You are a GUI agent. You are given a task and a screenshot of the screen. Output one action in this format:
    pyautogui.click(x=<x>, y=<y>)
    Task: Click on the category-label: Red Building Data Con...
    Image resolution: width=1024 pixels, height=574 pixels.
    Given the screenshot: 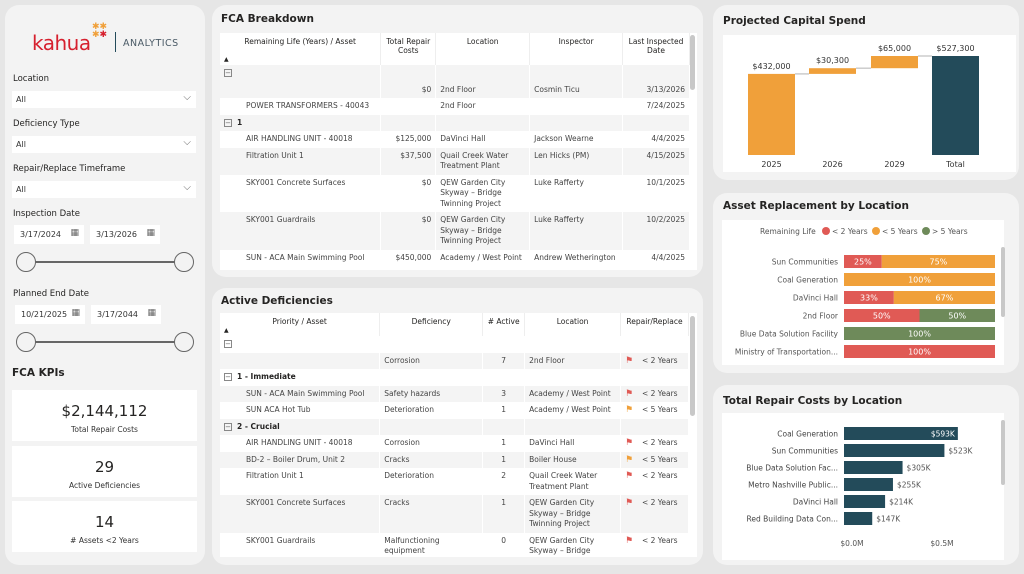 What is the action you would take?
    pyautogui.click(x=792, y=519)
    